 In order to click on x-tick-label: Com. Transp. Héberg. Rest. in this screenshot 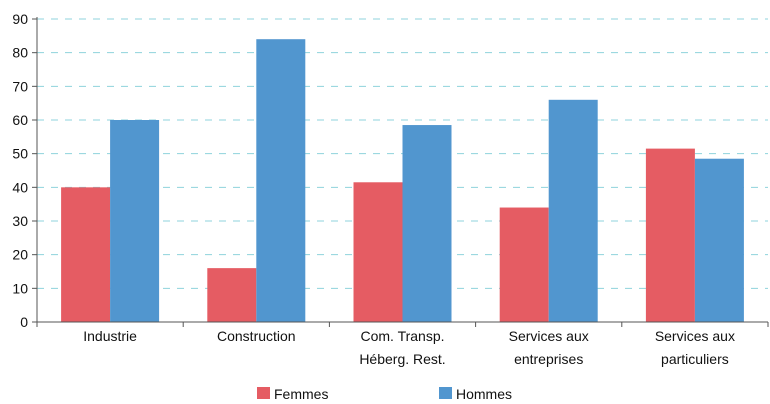, I will do `click(402, 347)`.